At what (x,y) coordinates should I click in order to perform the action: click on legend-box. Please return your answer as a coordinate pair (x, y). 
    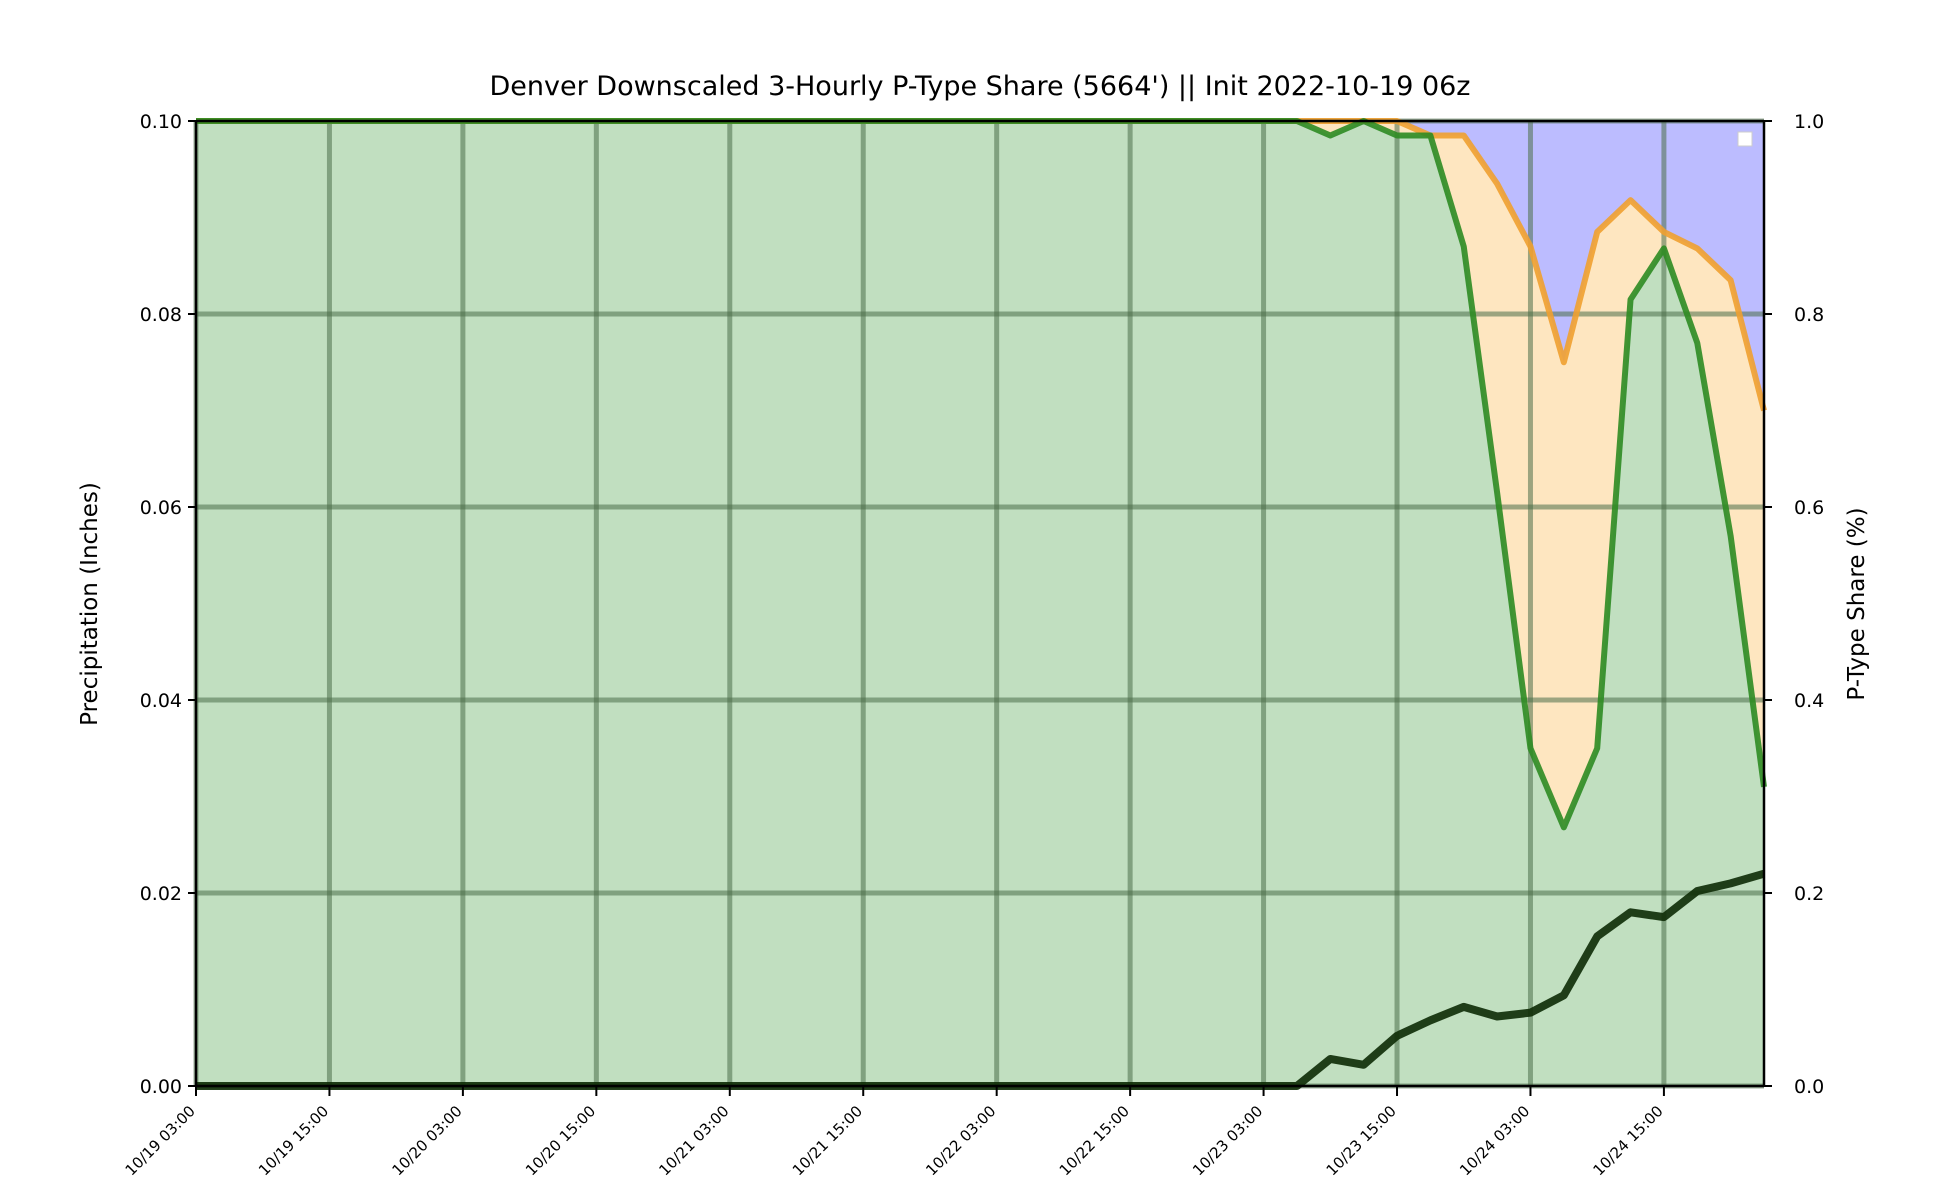
    Looking at the image, I should click on (1745, 139).